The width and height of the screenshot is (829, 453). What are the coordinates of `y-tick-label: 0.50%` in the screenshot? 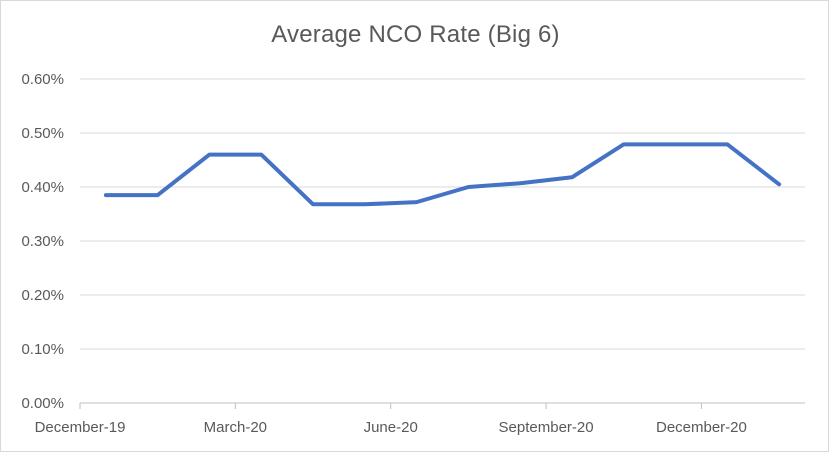 It's located at (42, 133).